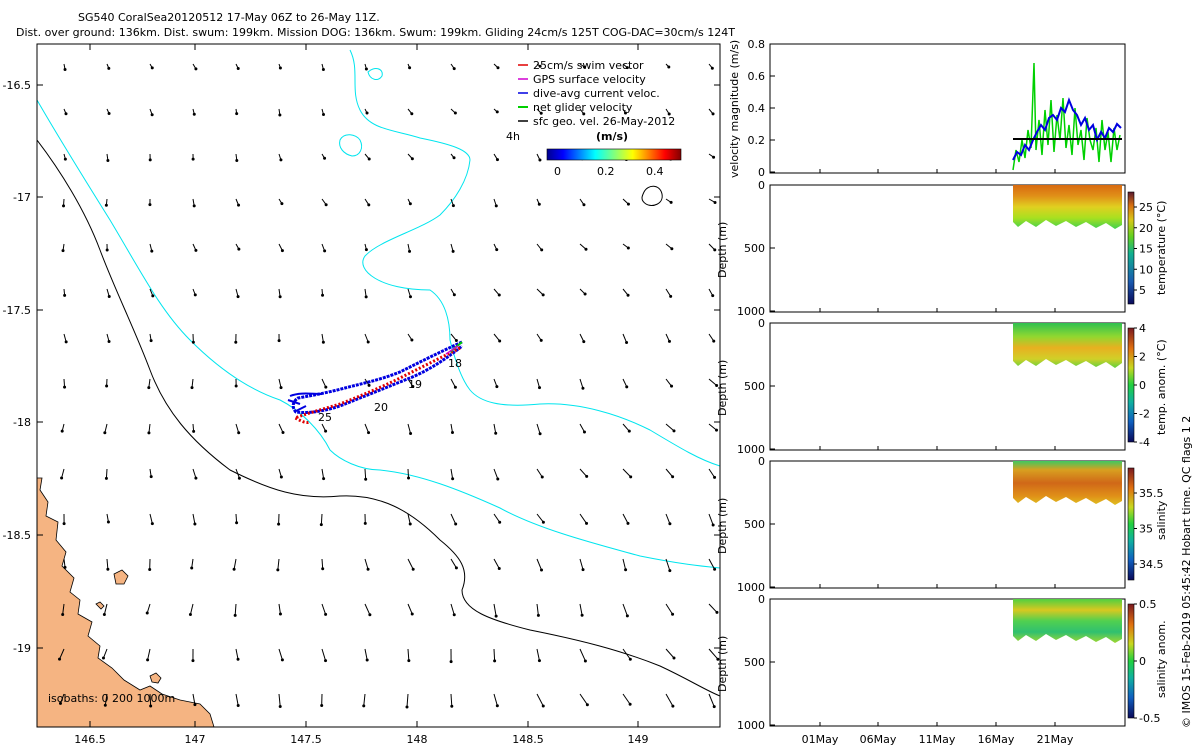 The height and width of the screenshot is (750, 1200). I want to click on salinity-section, so click(1067, 483).